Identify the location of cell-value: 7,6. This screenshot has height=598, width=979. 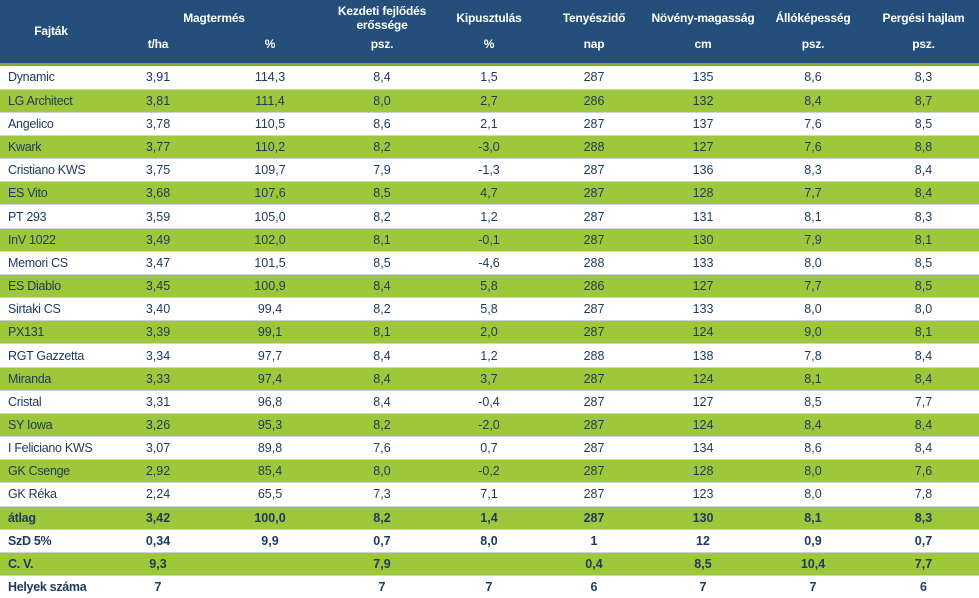
(813, 123).